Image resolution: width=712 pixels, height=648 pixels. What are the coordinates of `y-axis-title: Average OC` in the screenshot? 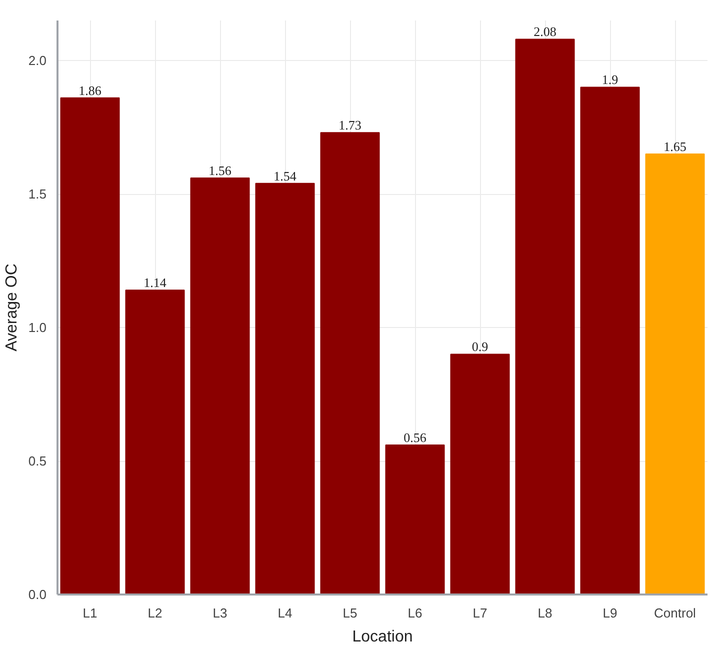 It's located at (11, 308).